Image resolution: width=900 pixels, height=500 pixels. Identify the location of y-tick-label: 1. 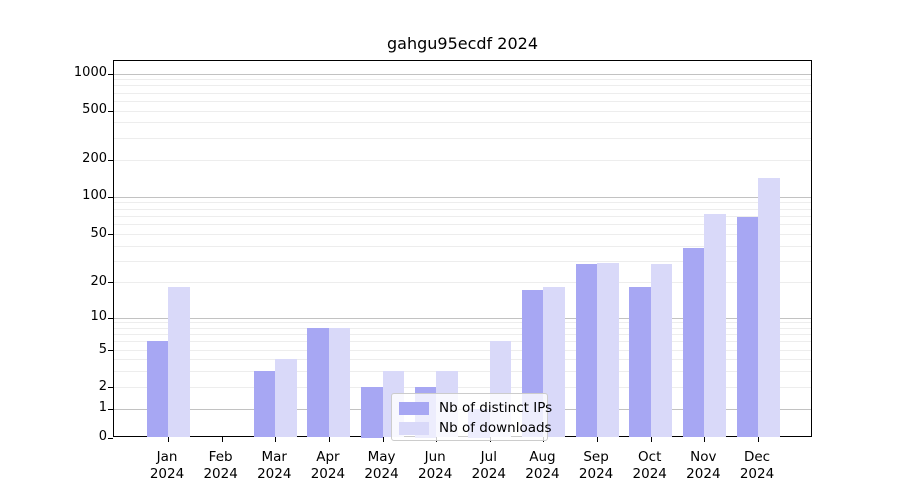
(102, 407).